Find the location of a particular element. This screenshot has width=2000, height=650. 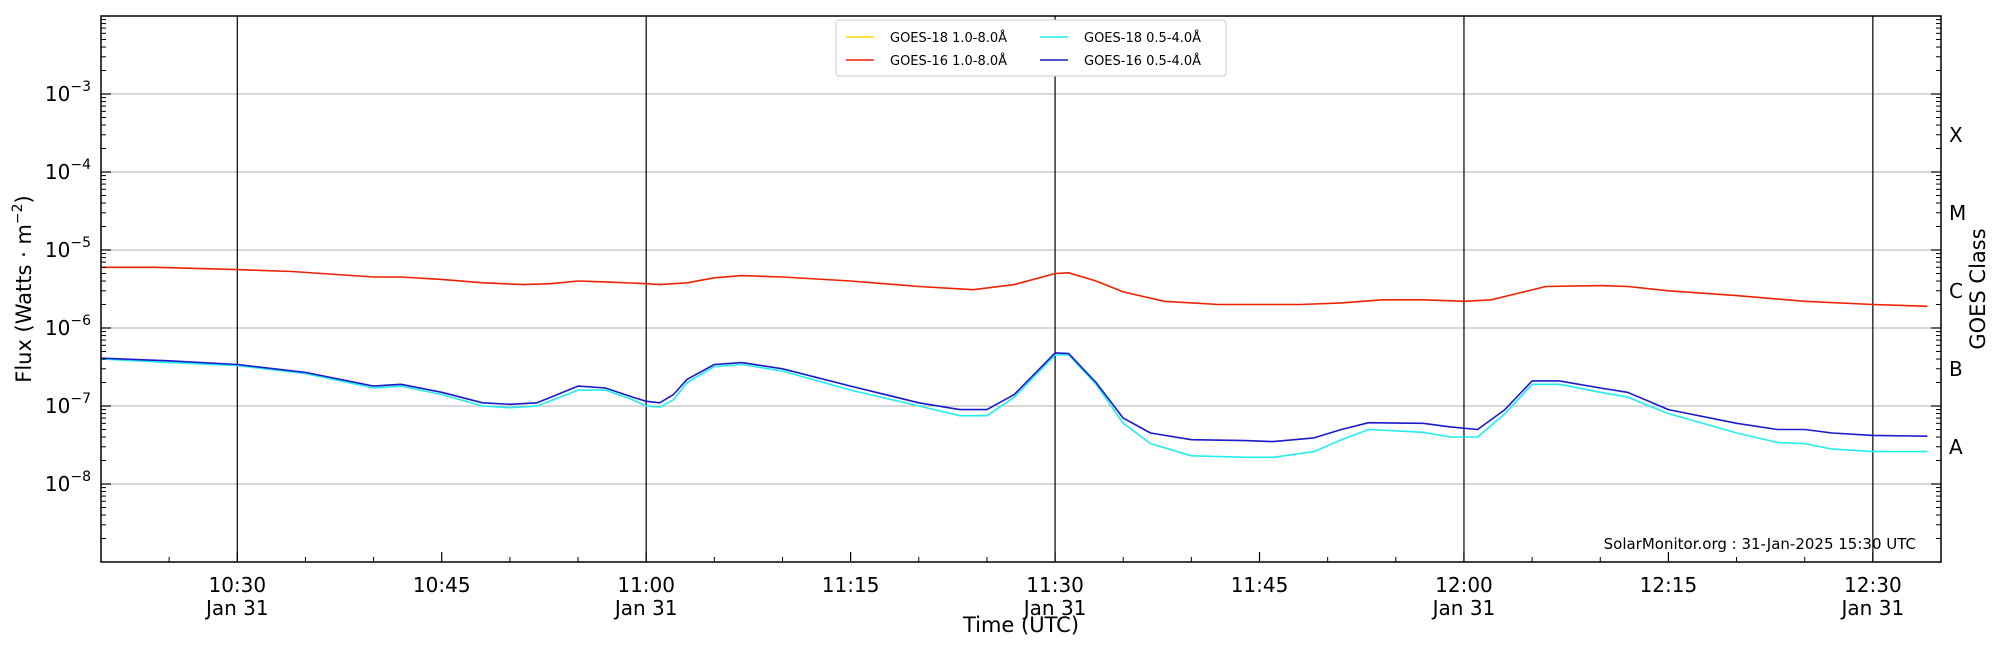

y-tick-label: 10⁻³ is located at coordinates (68, 92).